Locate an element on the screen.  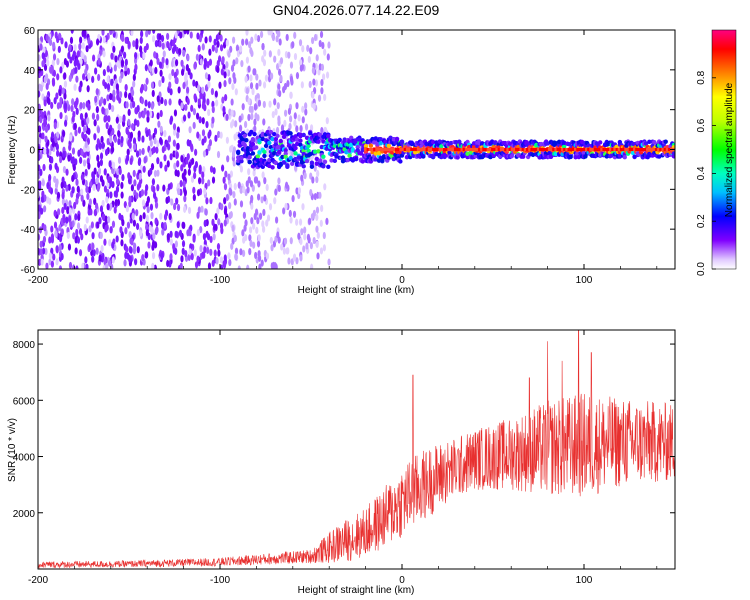
heatmap-y-label: Frequency (Hz) is located at coordinates (12, 150).